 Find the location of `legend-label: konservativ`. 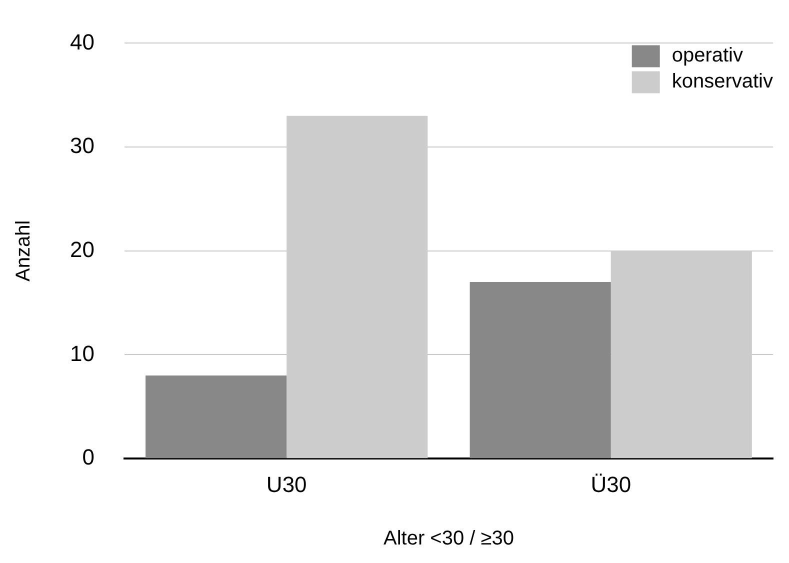

legend-label: konservativ is located at coordinates (723, 81).